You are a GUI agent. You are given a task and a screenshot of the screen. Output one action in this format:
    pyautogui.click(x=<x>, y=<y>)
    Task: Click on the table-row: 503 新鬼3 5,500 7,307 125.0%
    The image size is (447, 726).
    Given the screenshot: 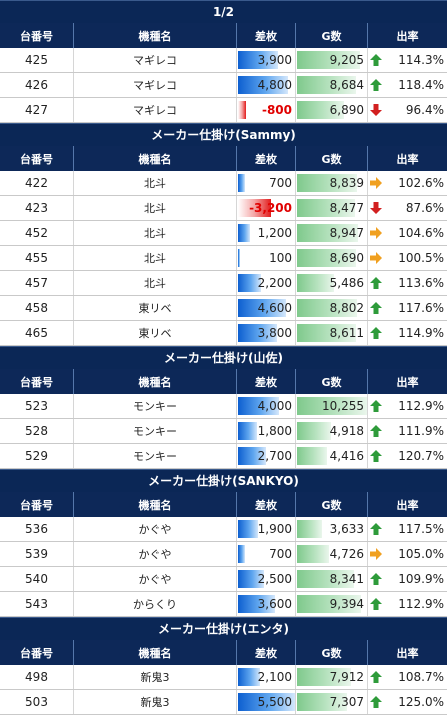 What is the action you would take?
    pyautogui.click(x=223, y=702)
    